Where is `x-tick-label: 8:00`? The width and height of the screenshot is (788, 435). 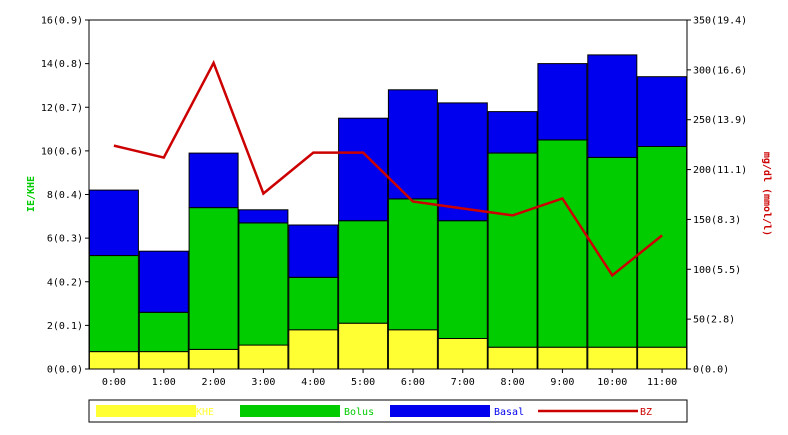
x-tick-label: 8:00 is located at coordinates (513, 382).